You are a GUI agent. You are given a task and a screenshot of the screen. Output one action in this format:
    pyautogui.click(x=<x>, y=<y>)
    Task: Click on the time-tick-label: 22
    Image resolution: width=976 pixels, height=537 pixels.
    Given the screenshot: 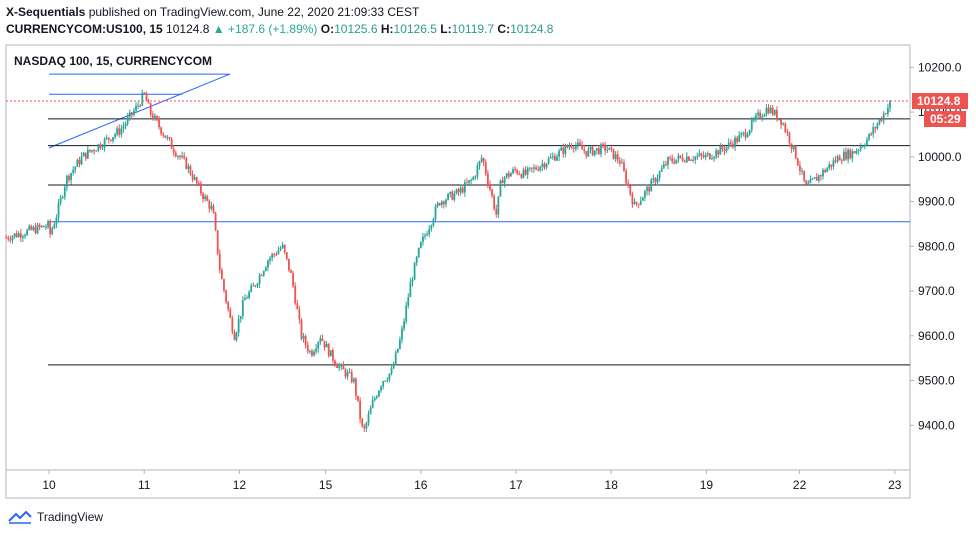 What is the action you would take?
    pyautogui.click(x=800, y=485)
    